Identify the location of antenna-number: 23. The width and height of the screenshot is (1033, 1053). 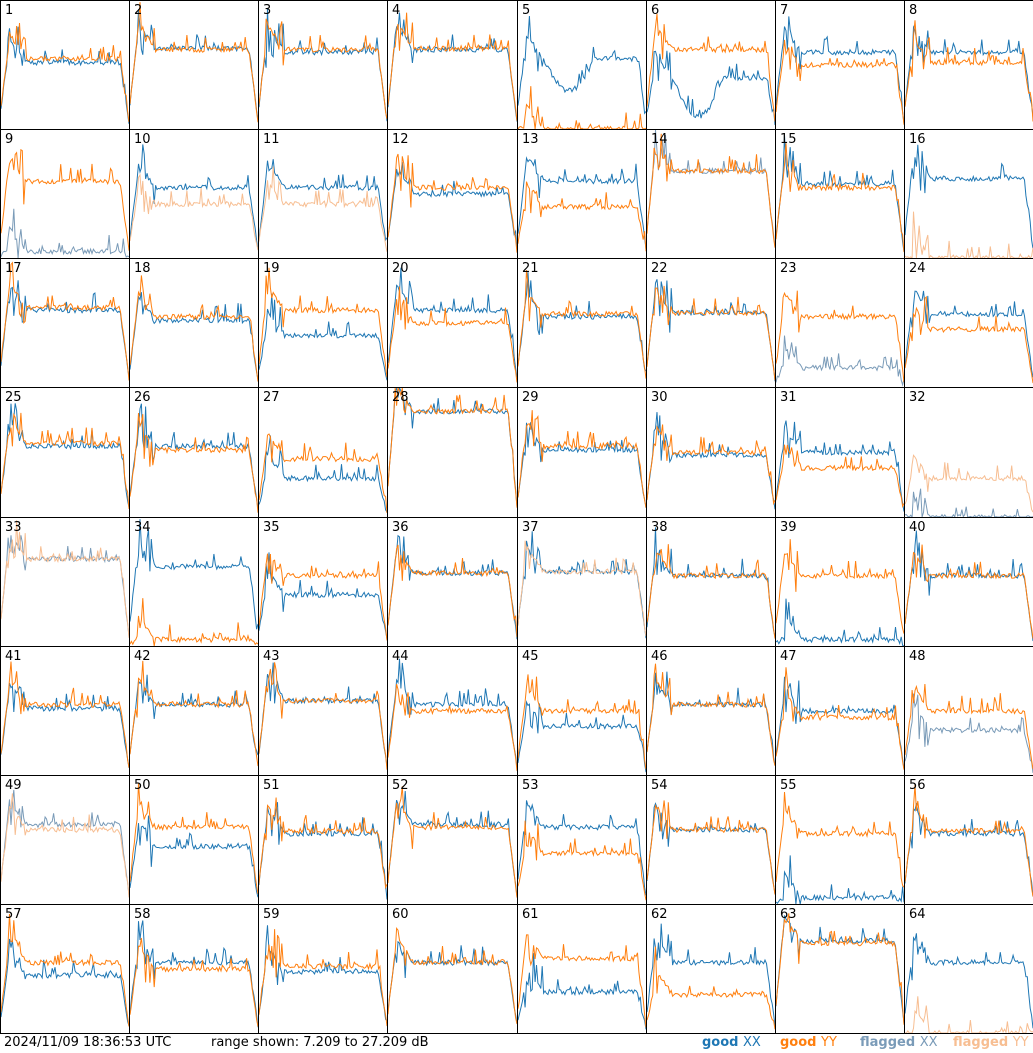
(788, 268).